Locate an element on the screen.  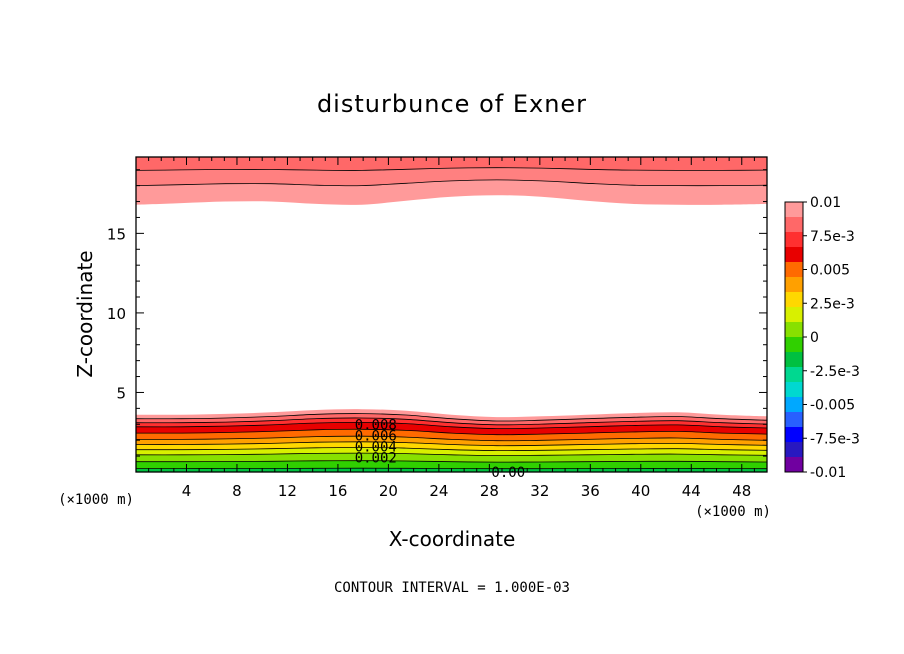
colorbar-label-4: 0 is located at coordinates (814, 338).